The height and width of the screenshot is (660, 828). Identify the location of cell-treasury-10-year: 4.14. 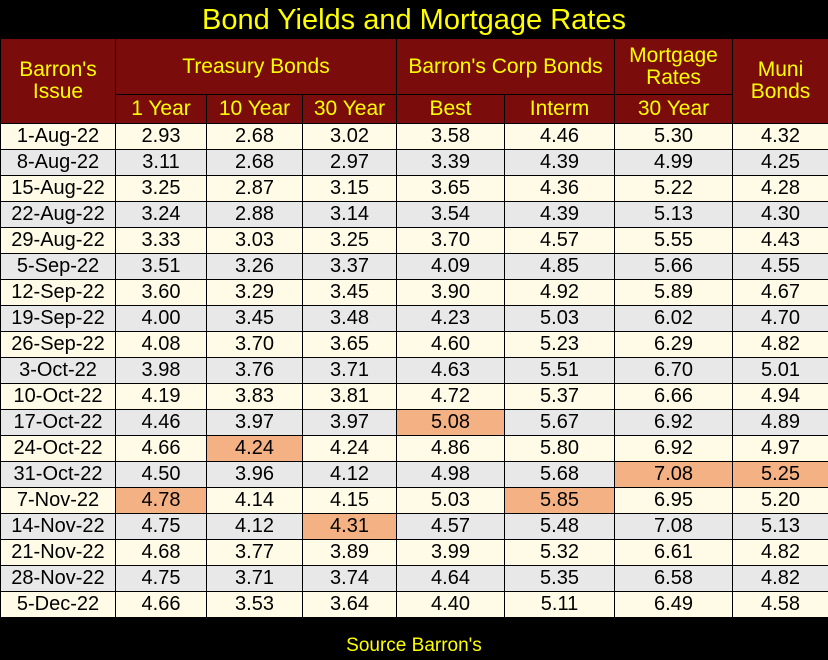
(254, 500).